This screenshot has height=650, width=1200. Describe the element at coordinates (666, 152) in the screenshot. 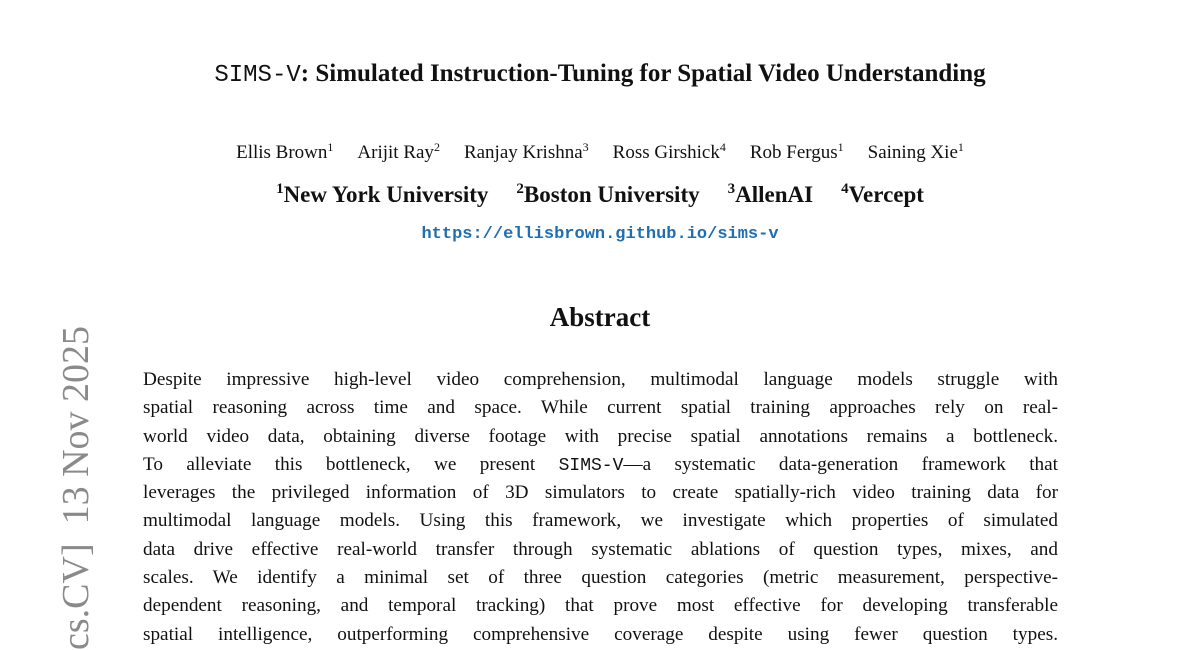

I see `author-name: Ross Girshick` at that location.